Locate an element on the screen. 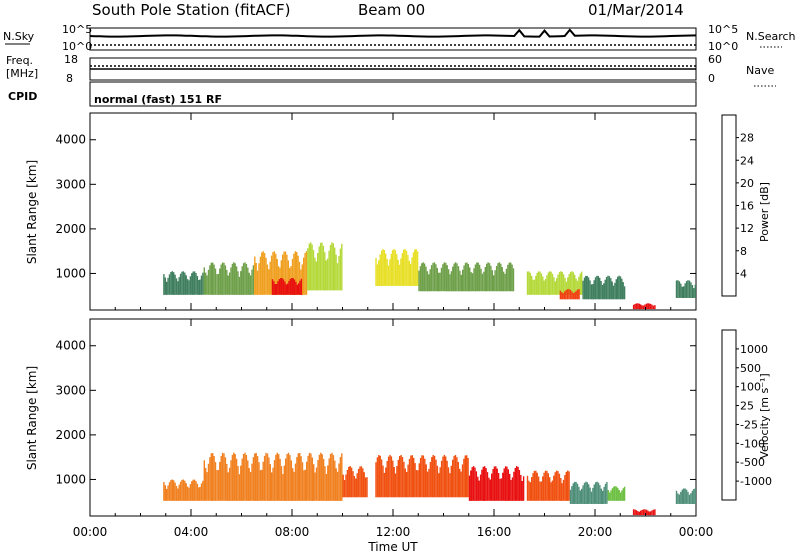 The image size is (800, 554). nave-tick-bottom: 0 is located at coordinates (711, 78).